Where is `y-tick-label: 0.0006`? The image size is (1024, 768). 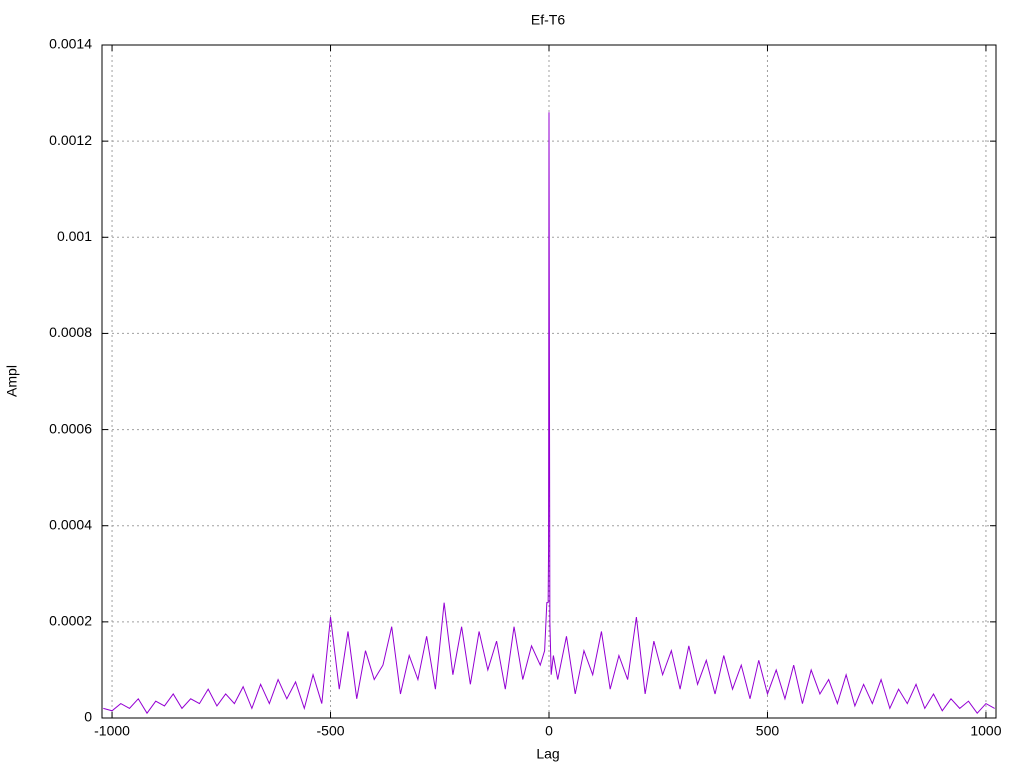 y-tick-label: 0.0006 is located at coordinates (70, 428).